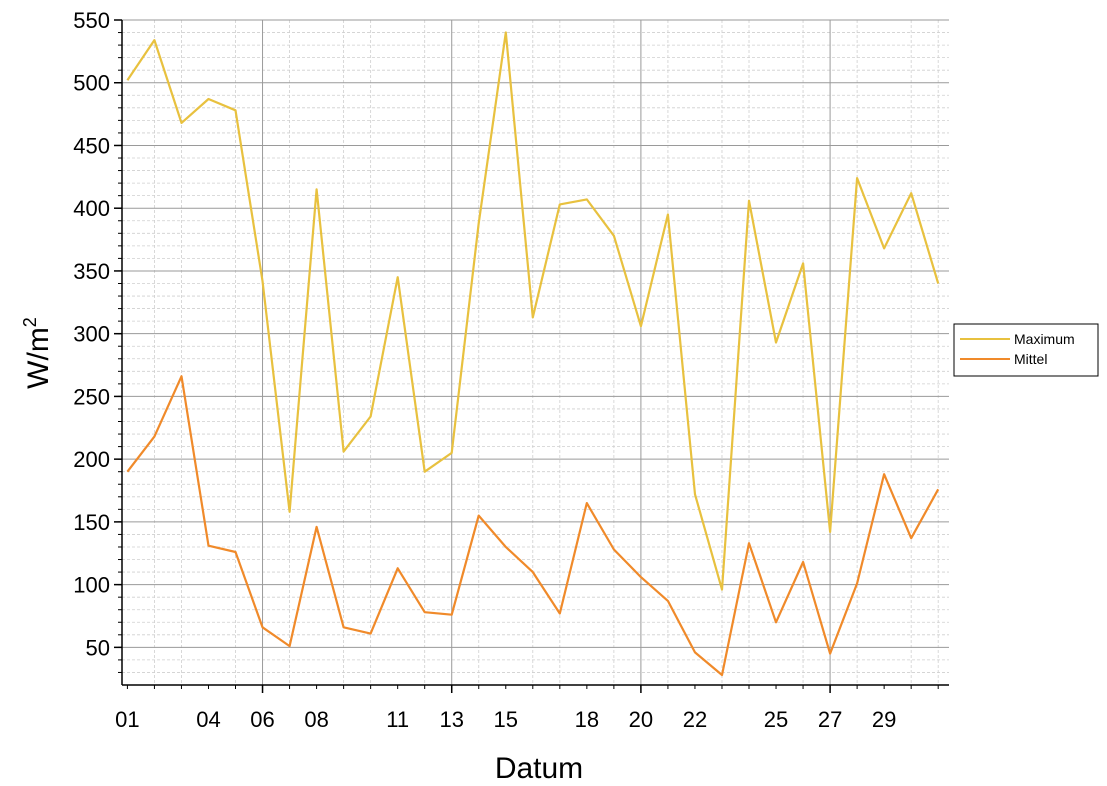 The height and width of the screenshot is (786, 1107). Describe the element at coordinates (587, 719) in the screenshot. I see `x-tick-label: 18` at that location.